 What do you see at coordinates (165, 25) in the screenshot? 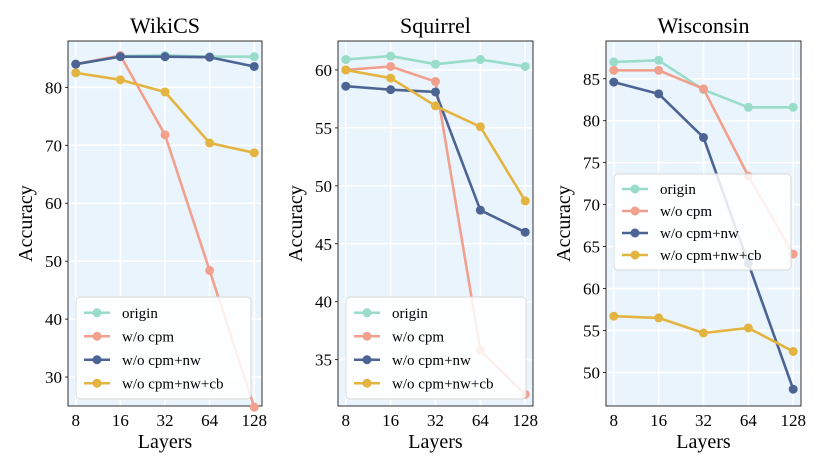
I see `chart-title: WikiCS` at bounding box center [165, 25].